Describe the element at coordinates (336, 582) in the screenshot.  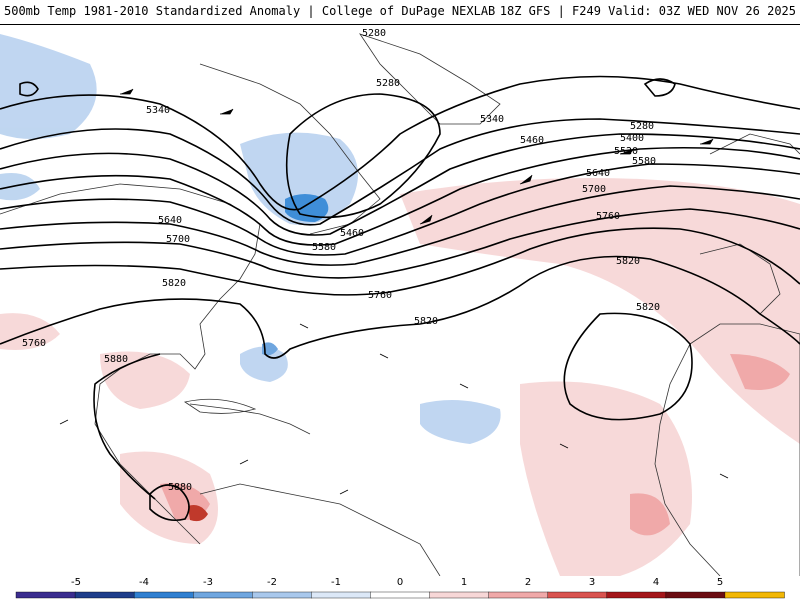
I see `colorbar-tick: -1` at that location.